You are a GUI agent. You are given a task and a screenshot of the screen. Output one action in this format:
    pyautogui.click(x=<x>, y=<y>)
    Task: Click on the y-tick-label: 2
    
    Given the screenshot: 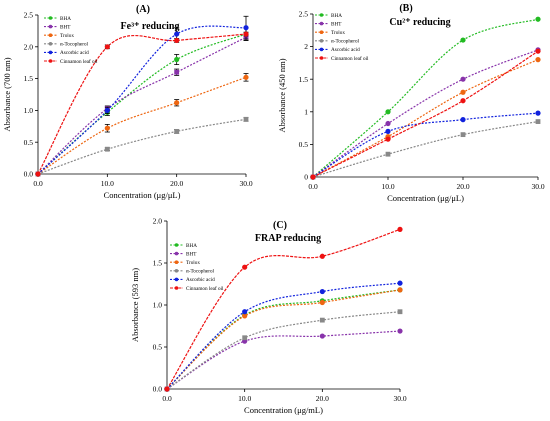 What is the action you would take?
    pyautogui.click(x=306, y=46)
    